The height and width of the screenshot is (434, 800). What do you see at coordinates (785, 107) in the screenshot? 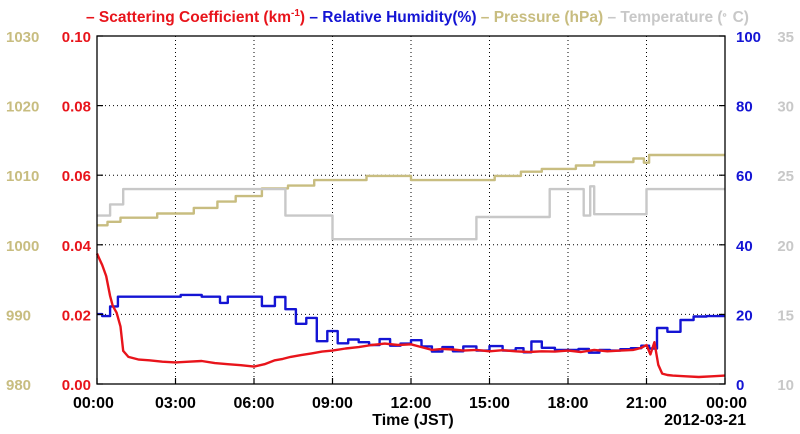
I see `temperature-tick-label: 30` at bounding box center [785, 107].